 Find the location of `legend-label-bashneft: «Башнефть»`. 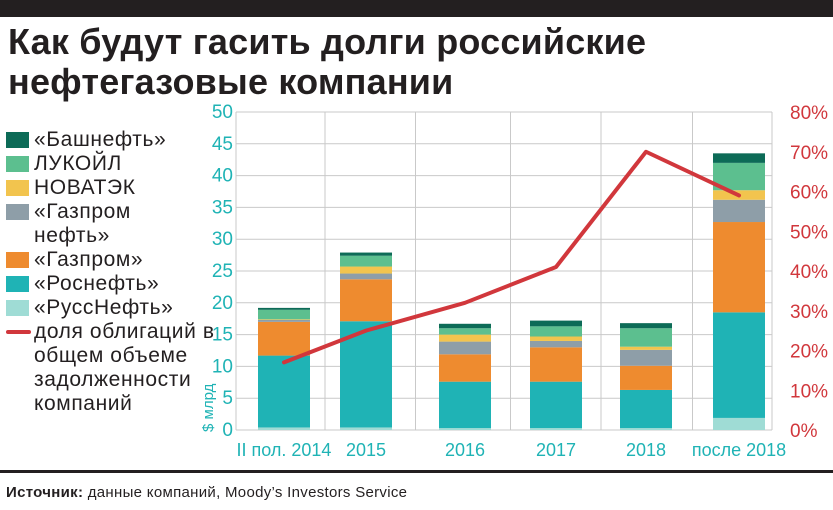

legend-label-bashneft: «Башнефть» is located at coordinates (100, 139).